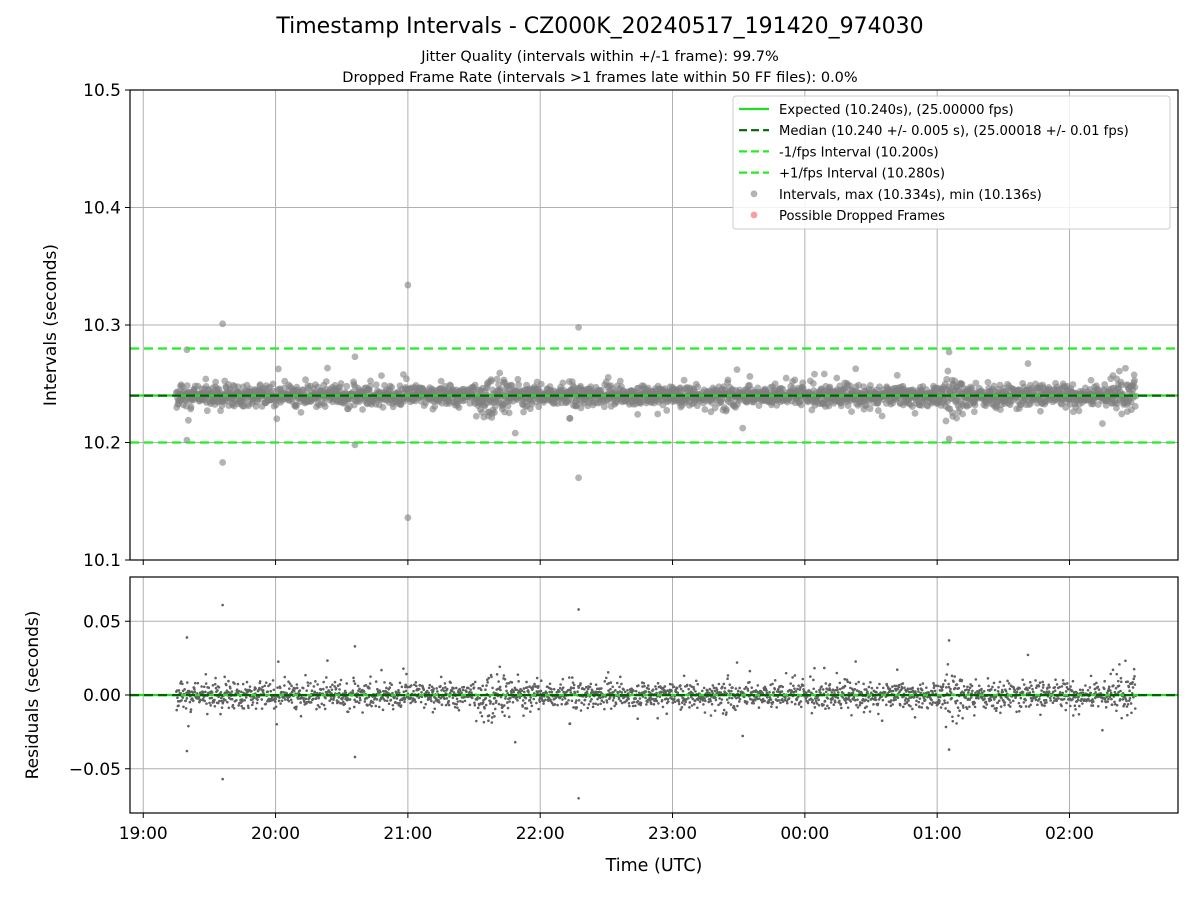  What do you see at coordinates (102, 696) in the screenshot?
I see `y-tick-label: 0.00` at bounding box center [102, 696].